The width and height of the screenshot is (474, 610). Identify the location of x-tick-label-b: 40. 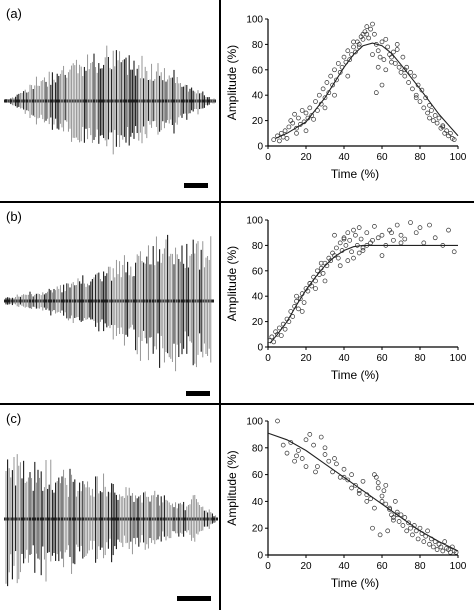
(344, 358).